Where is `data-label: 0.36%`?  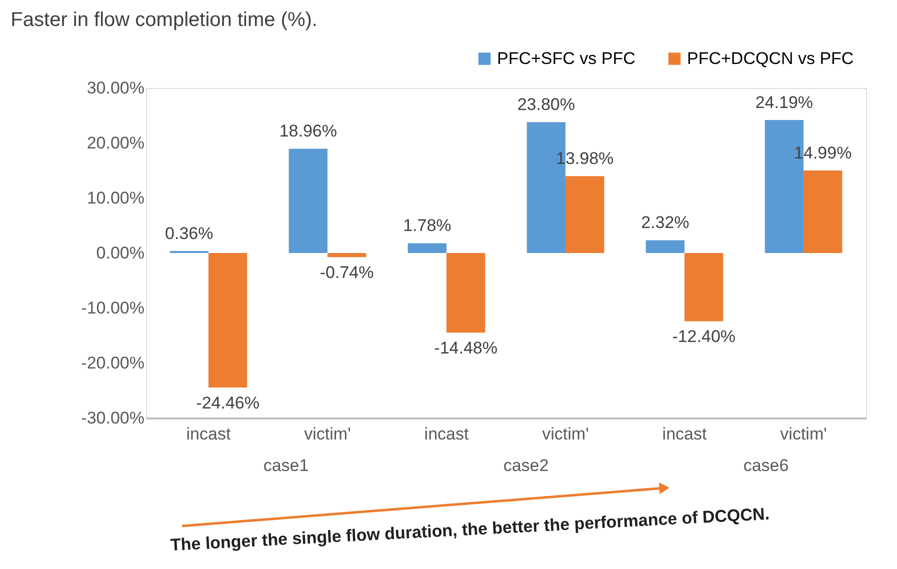
data-label: 0.36% is located at coordinates (189, 234).